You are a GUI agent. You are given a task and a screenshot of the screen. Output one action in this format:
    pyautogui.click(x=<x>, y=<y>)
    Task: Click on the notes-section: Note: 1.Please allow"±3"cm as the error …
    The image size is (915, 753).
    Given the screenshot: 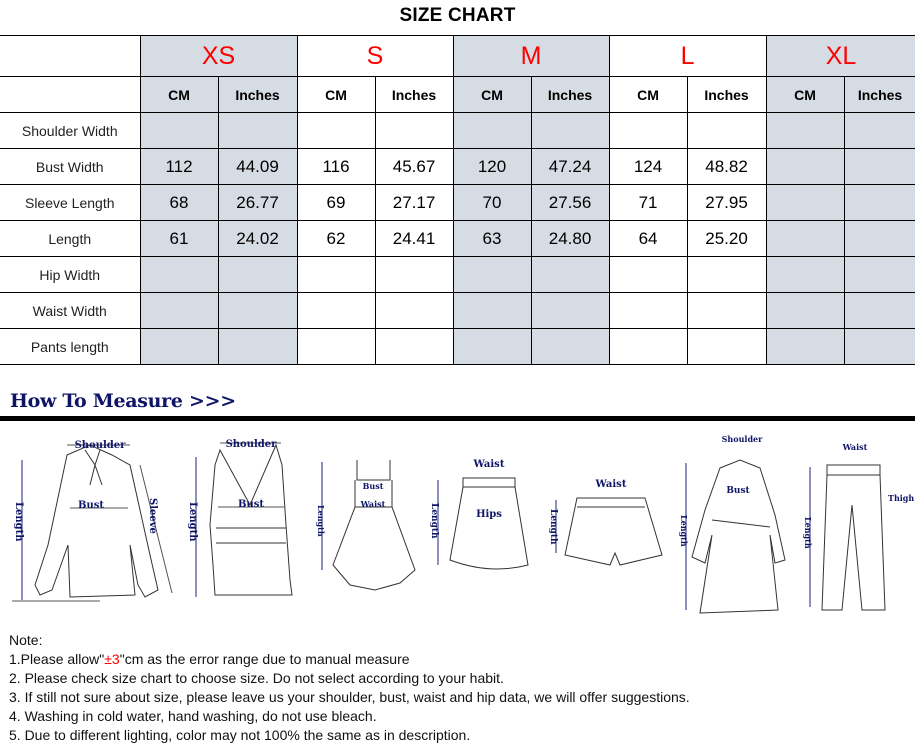 What is the action you would take?
    pyautogui.click(x=349, y=688)
    